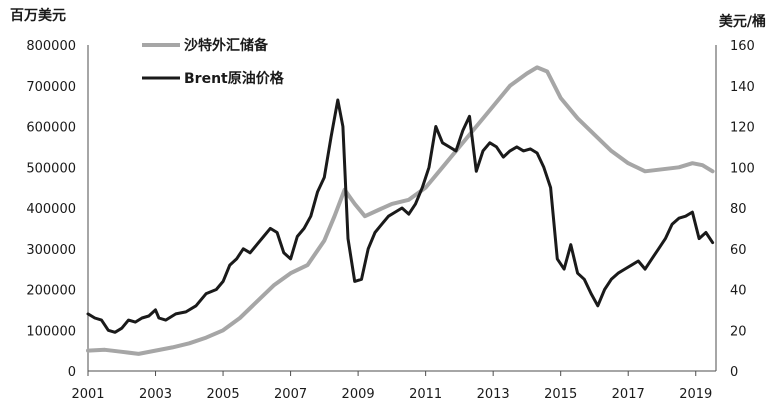 Image resolution: width=776 pixels, height=413 pixels. What do you see at coordinates (738, 291) in the screenshot?
I see `right-tick-label: 40` at bounding box center [738, 291].